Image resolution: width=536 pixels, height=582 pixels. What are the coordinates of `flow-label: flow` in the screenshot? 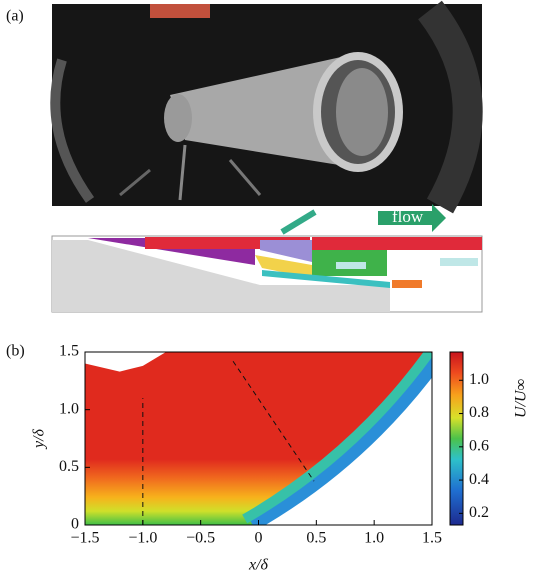 It's located at (408, 216).